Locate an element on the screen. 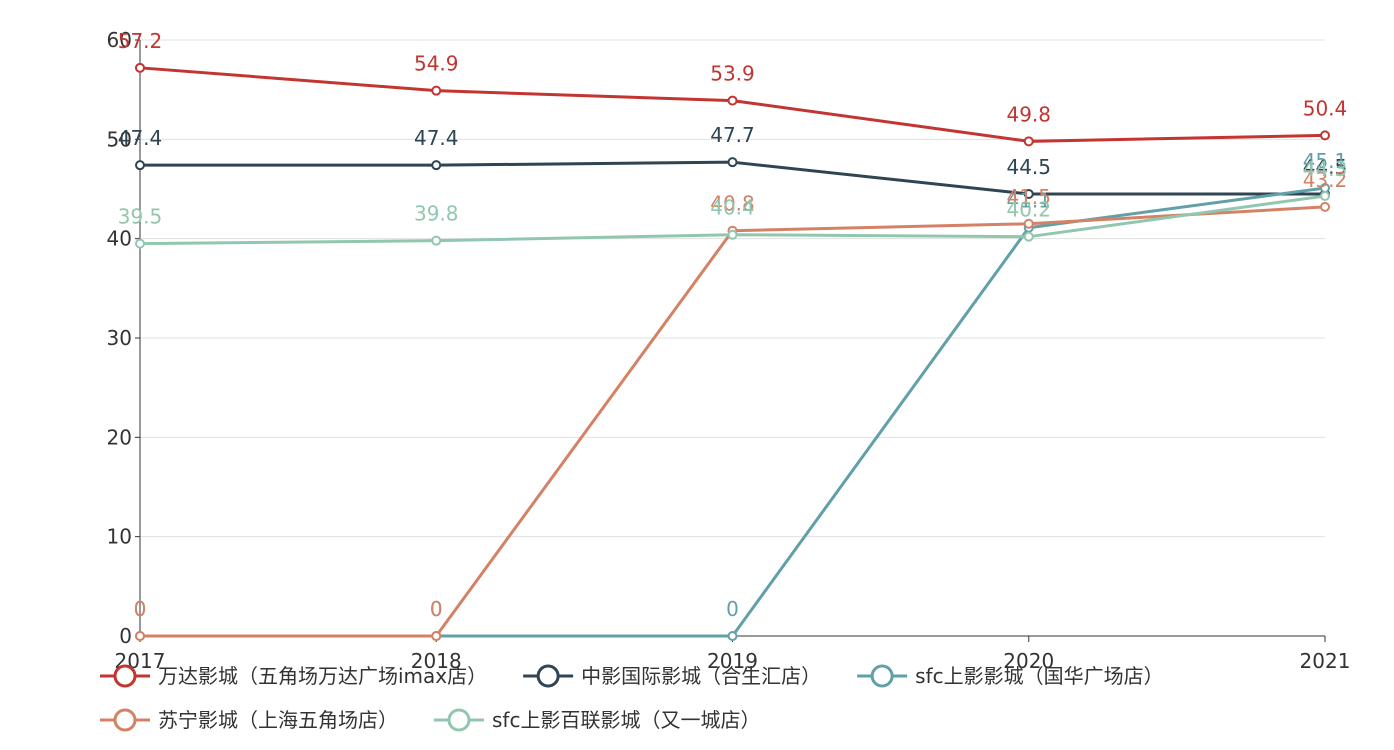 The image size is (1394, 750). legend-label: 中影国际影城（合生汇店） is located at coordinates (701, 676).